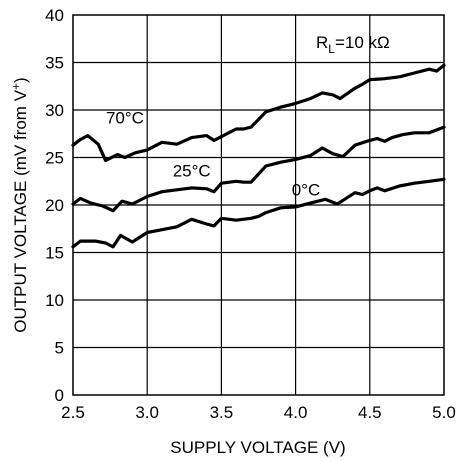 This screenshot has height=461, width=461. I want to click on y-tick-label: 30, so click(54, 110).